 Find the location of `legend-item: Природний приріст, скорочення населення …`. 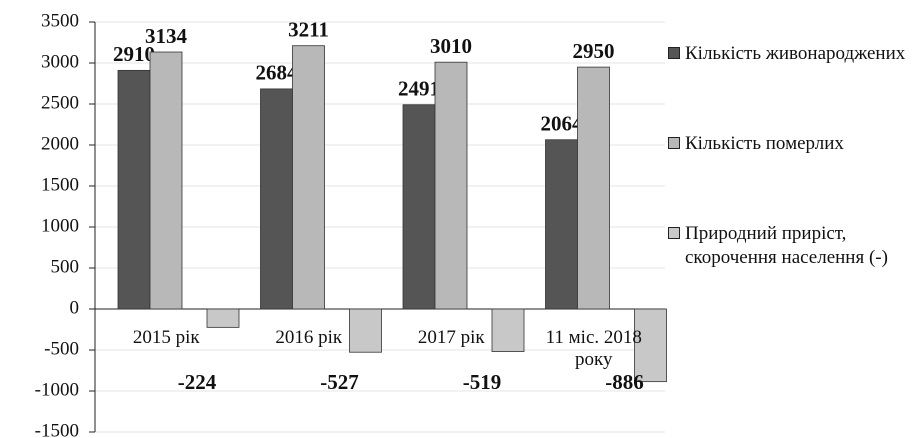

legend-item: Природний приріст, скорочення населення … is located at coordinates (795, 246).